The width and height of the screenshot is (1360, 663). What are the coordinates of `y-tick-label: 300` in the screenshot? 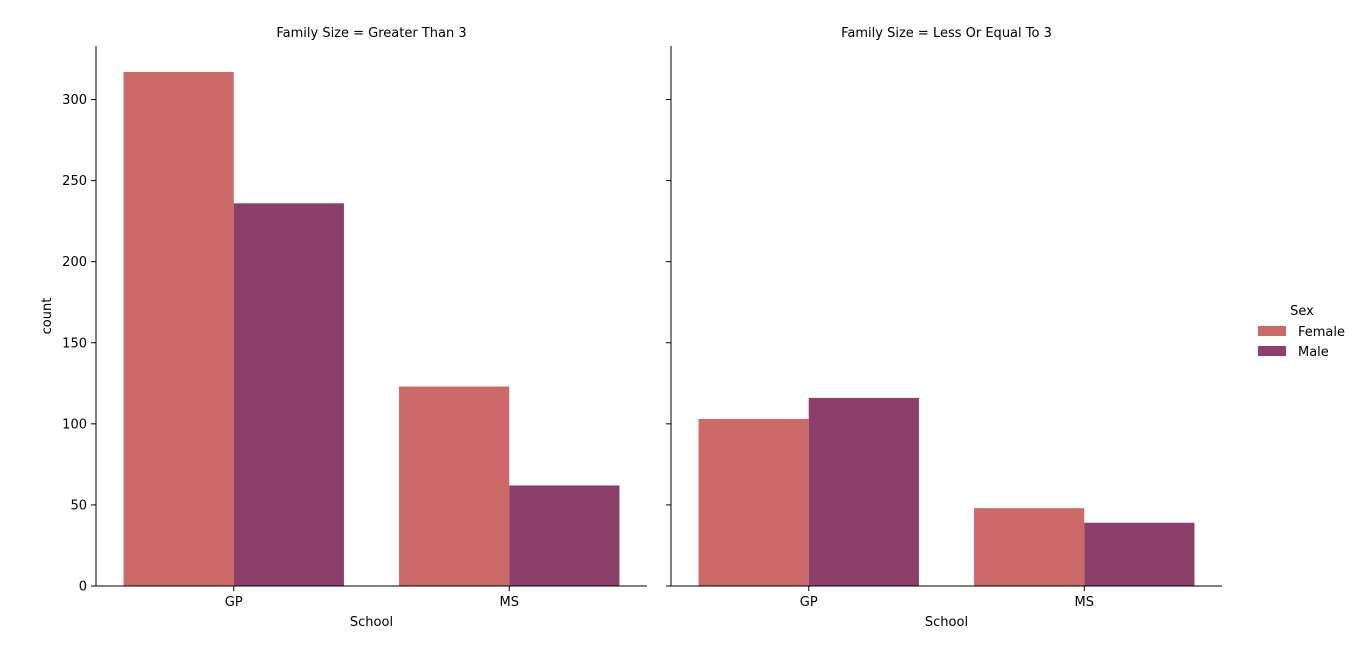 It's located at (74, 100).